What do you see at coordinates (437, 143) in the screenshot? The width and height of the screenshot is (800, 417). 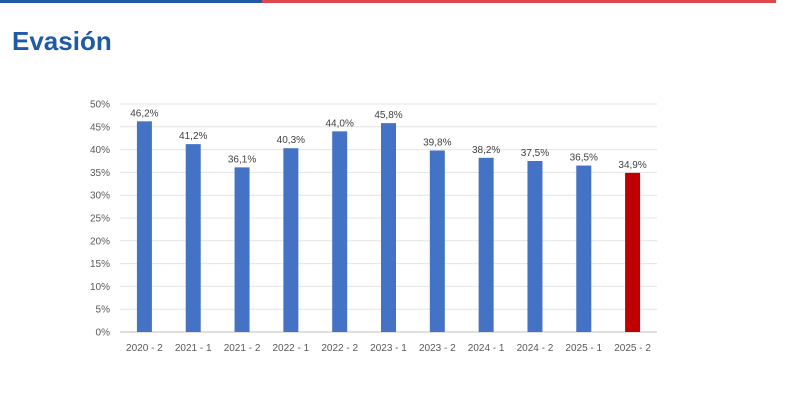 I see `data-label: 39,8%` at bounding box center [437, 143].